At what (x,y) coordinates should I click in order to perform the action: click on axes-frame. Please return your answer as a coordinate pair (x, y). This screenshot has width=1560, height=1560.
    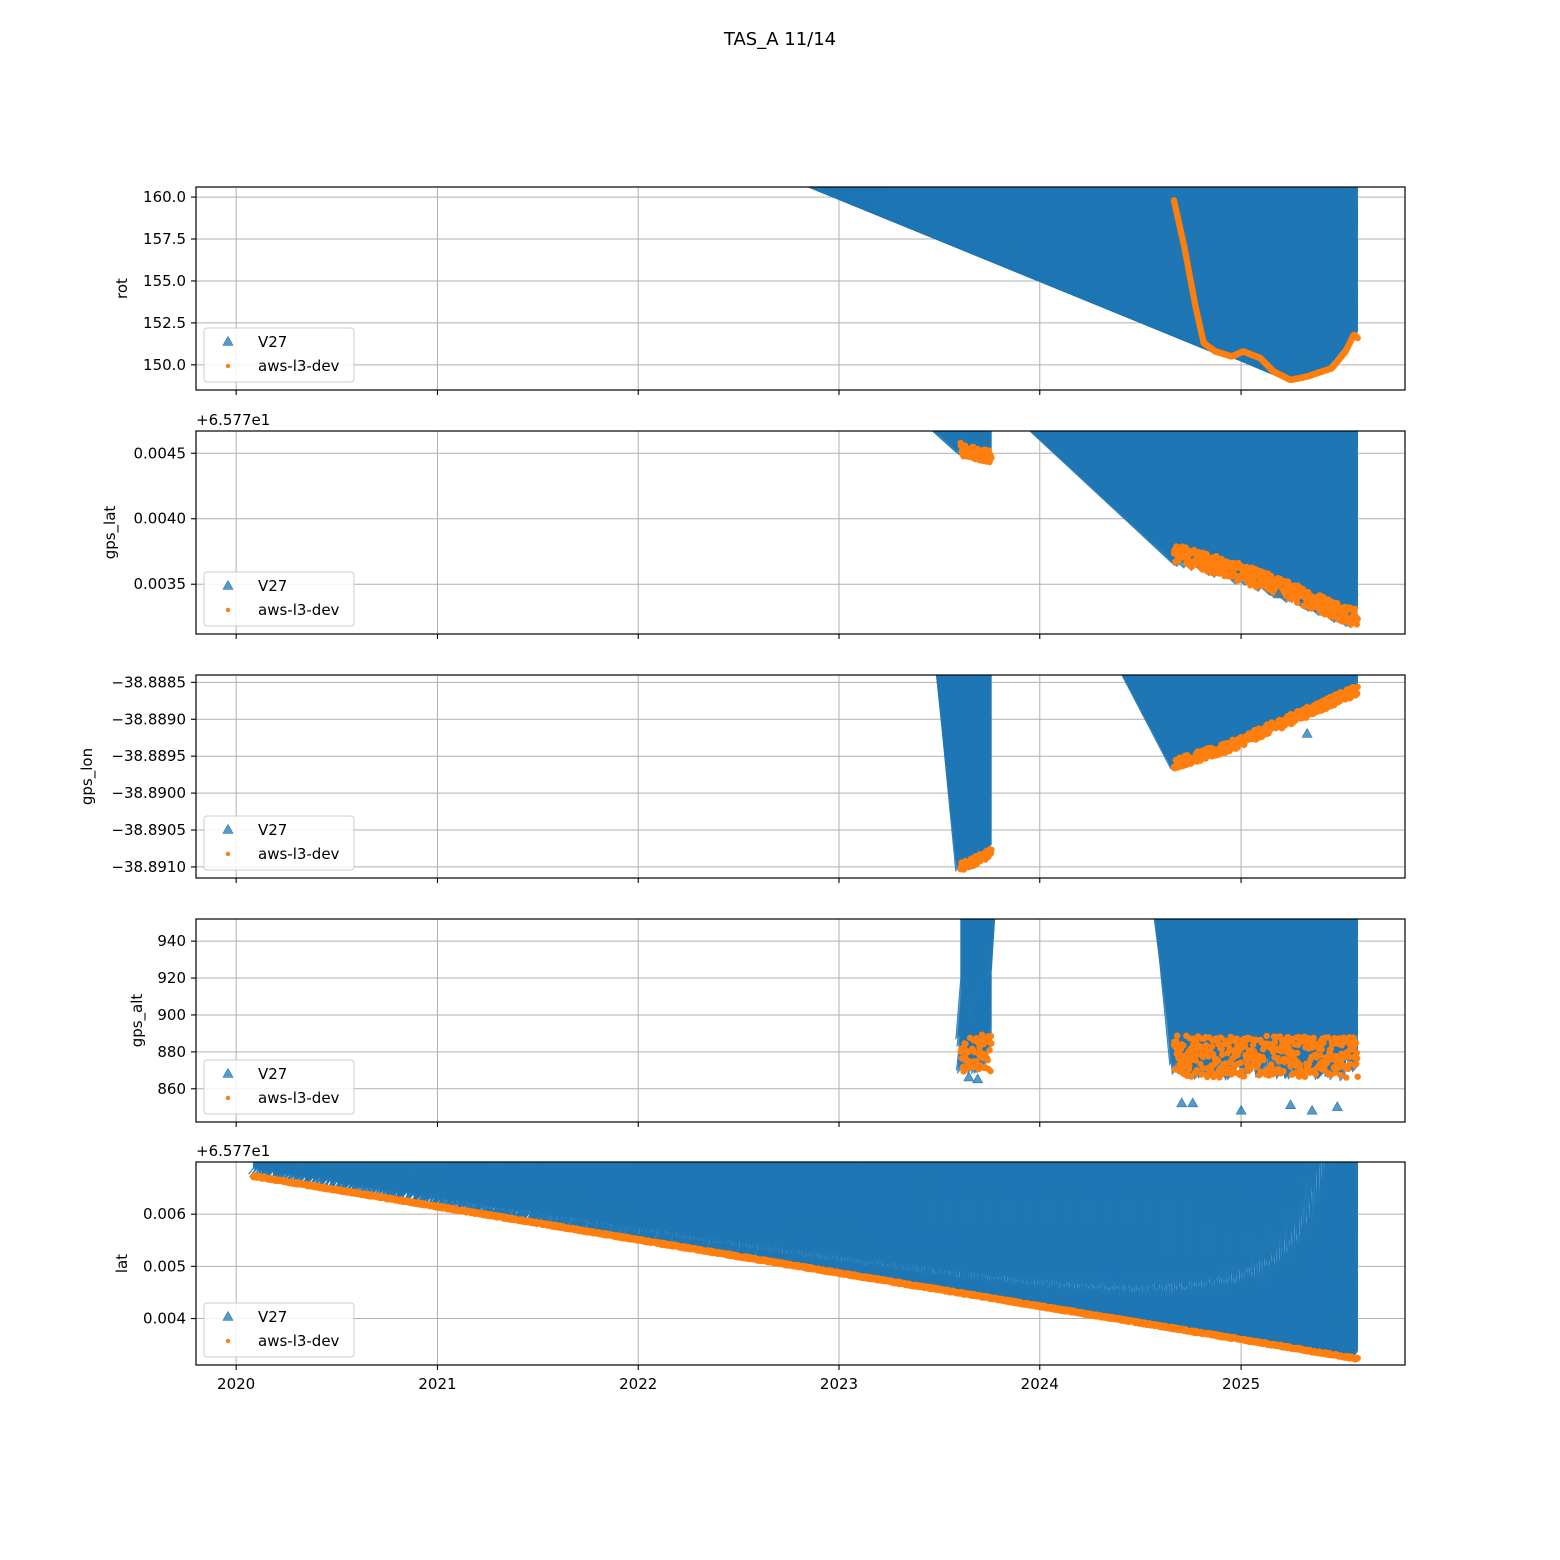
    Looking at the image, I should click on (800, 532).